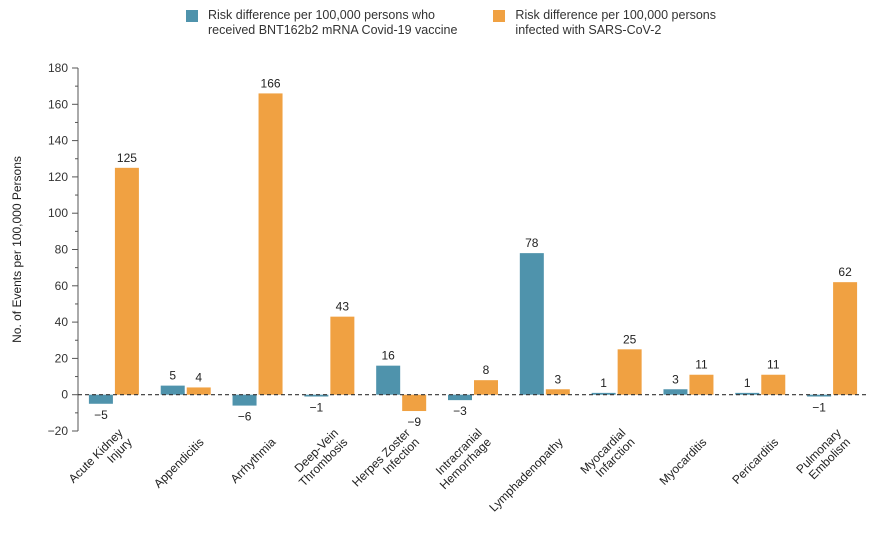  What do you see at coordinates (100, 460) in the screenshot?
I see `x-tick-label: Acute KidneyInjury` at bounding box center [100, 460].